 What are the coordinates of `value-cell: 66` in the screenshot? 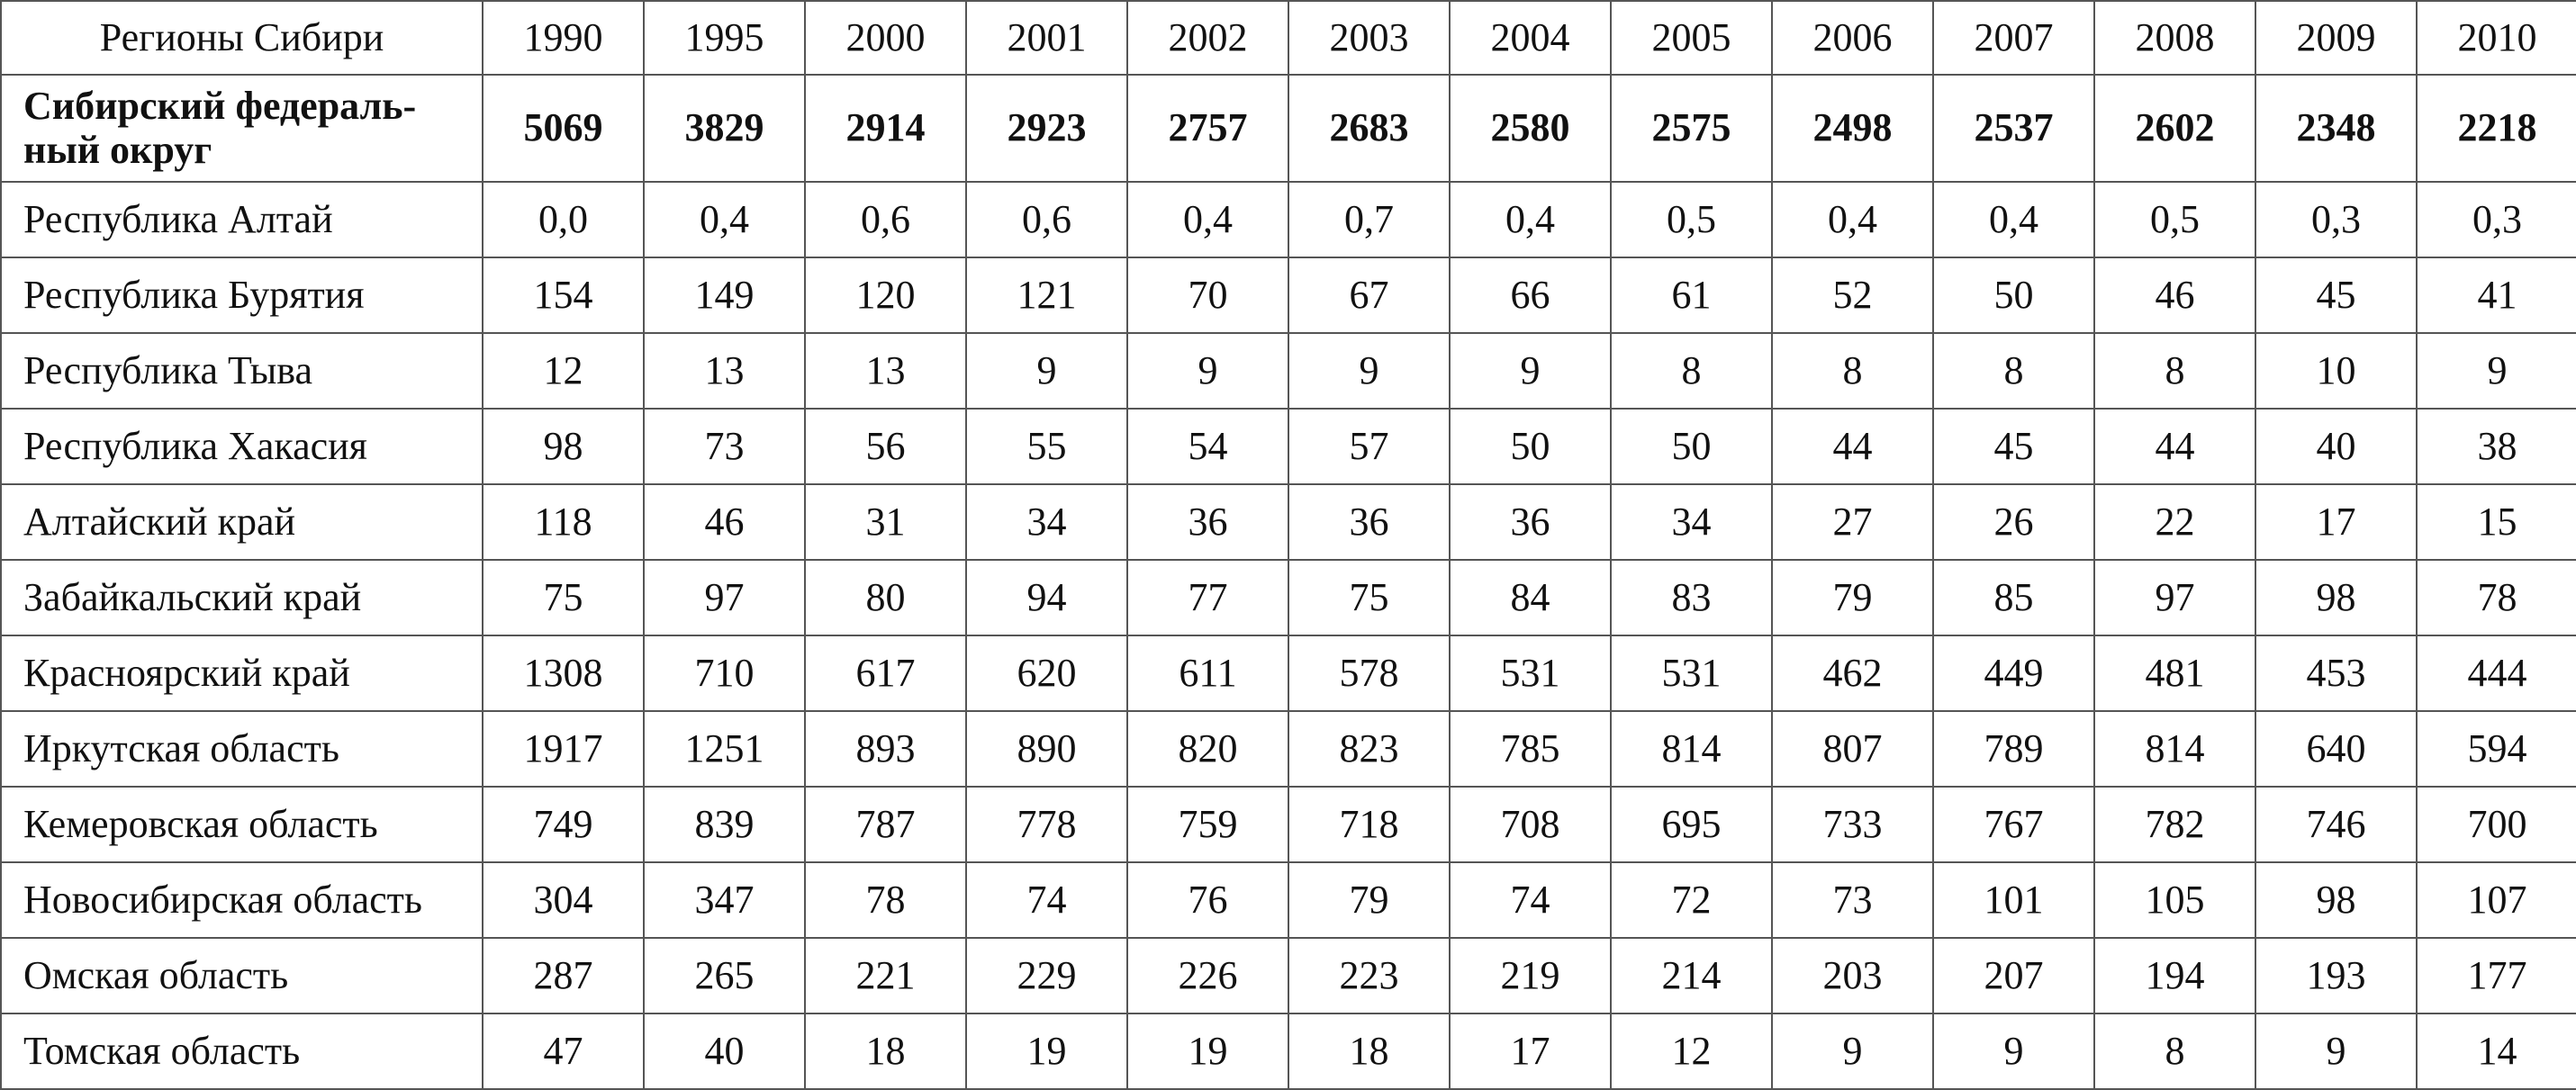 It's located at (1530, 295).